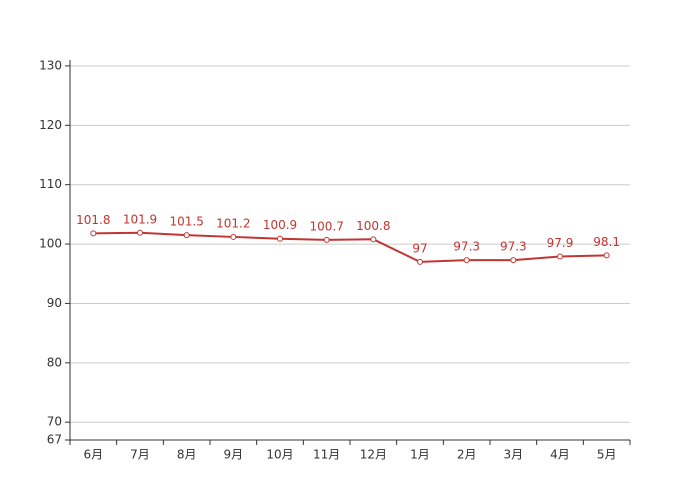 The height and width of the screenshot is (500, 700). I want to click on x-tick-label: 9月, so click(234, 455).